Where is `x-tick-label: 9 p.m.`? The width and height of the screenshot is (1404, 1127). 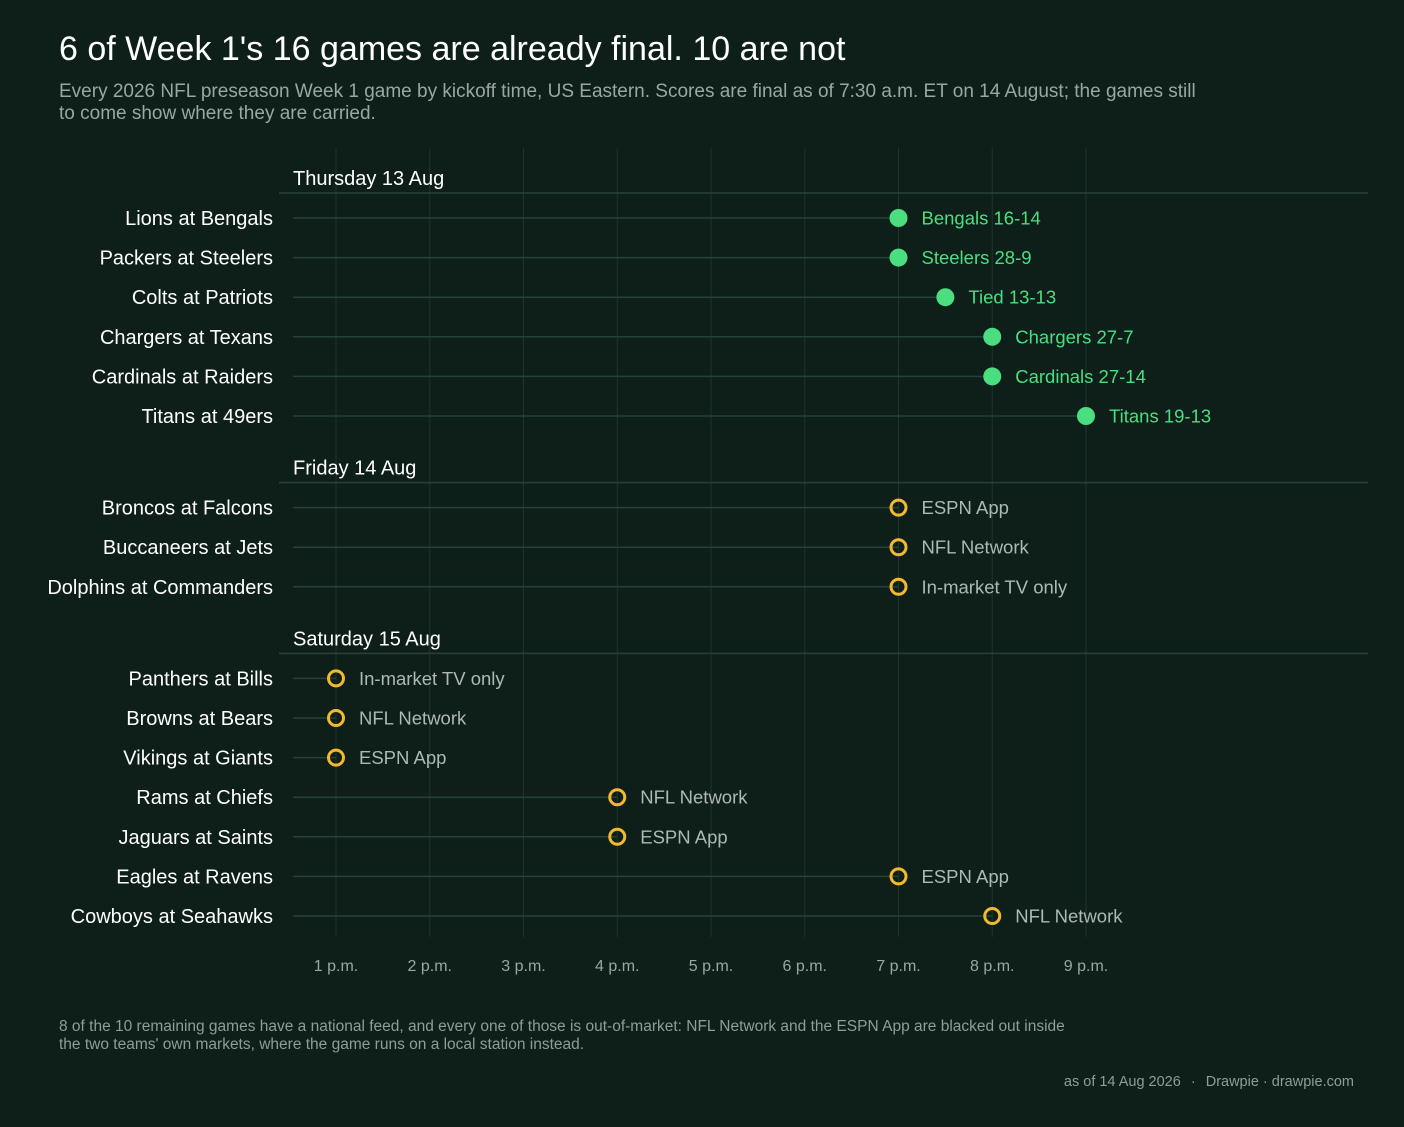 x-tick-label: 9 p.m. is located at coordinates (1086, 966).